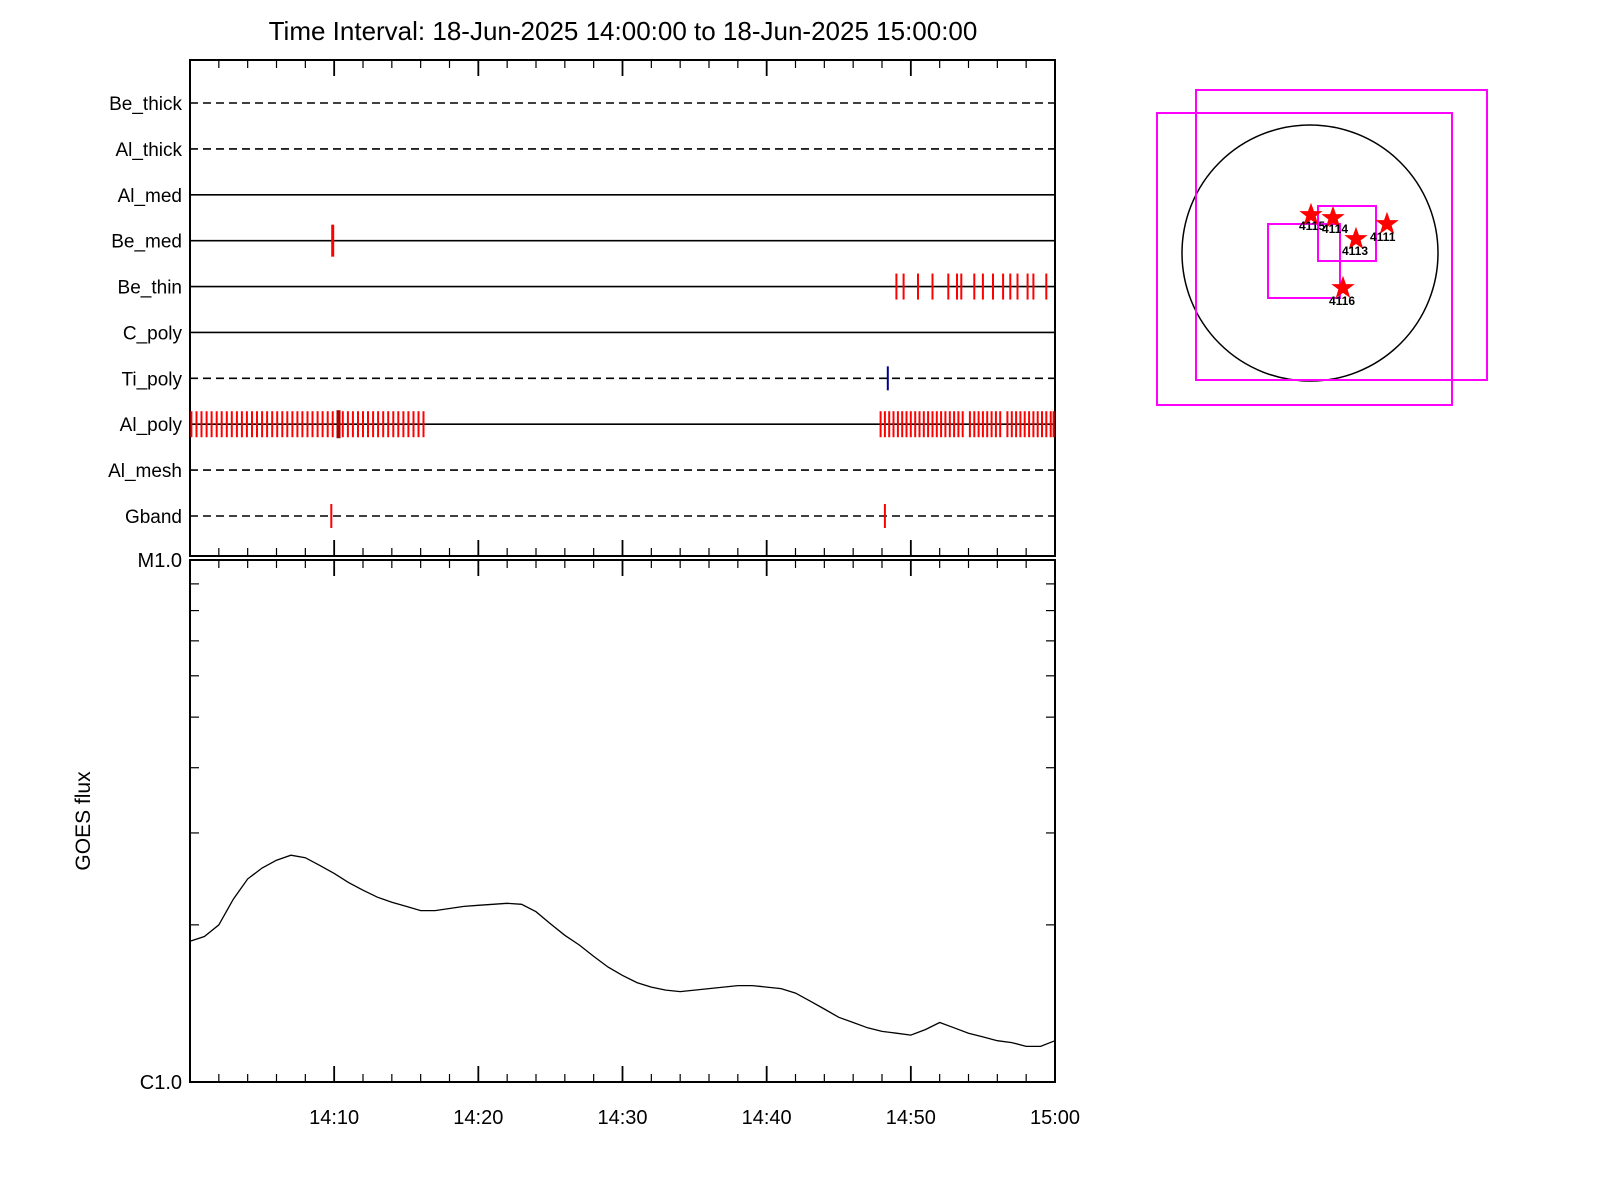 The height and width of the screenshot is (1200, 1600). I want to click on active-region-label-4115: 4115, so click(1312, 226).